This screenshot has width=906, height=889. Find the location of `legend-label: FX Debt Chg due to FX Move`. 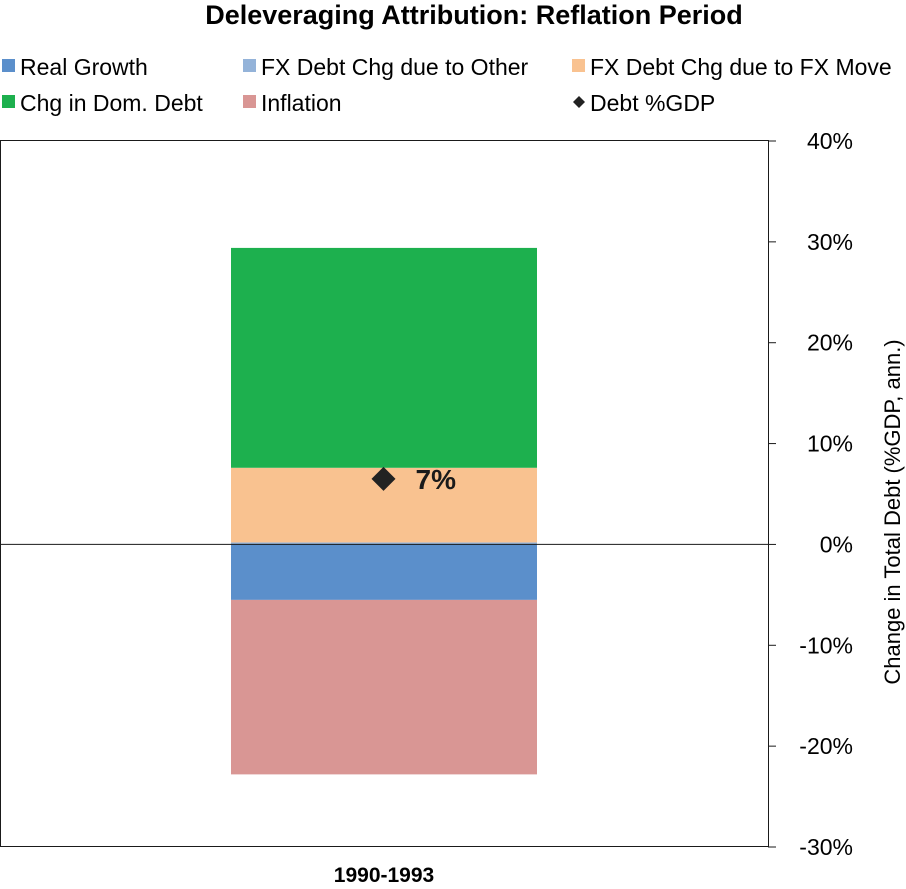

legend-label: FX Debt Chg due to FX Move is located at coordinates (741, 67).